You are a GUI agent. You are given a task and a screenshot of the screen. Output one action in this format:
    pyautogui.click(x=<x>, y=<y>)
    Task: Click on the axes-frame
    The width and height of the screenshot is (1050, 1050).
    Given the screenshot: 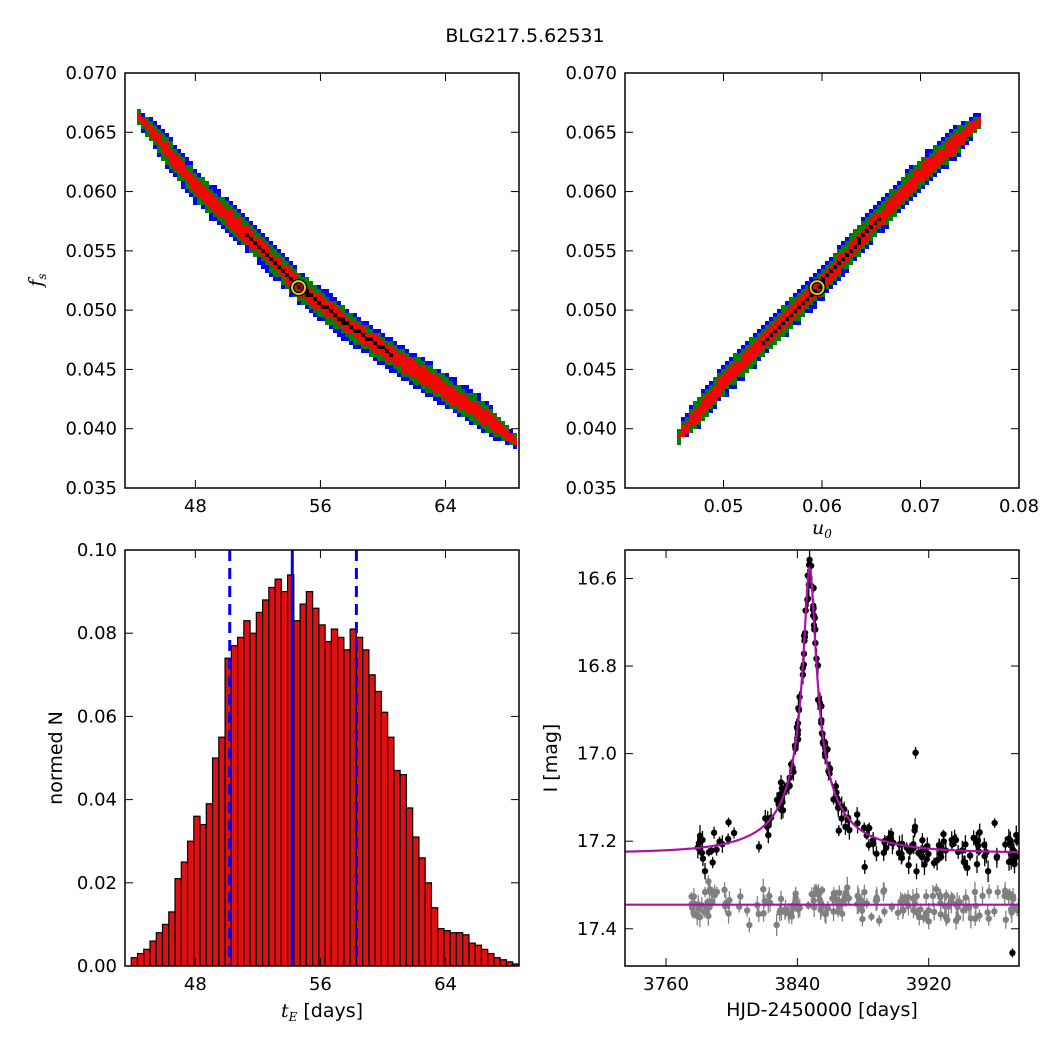 What is the action you would take?
    pyautogui.click(x=322, y=280)
    